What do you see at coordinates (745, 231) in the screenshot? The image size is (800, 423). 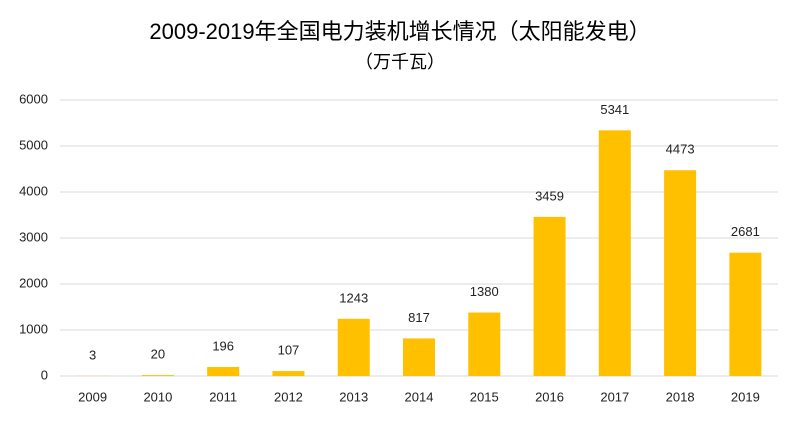 I see `data-label: 2681` at bounding box center [745, 231].